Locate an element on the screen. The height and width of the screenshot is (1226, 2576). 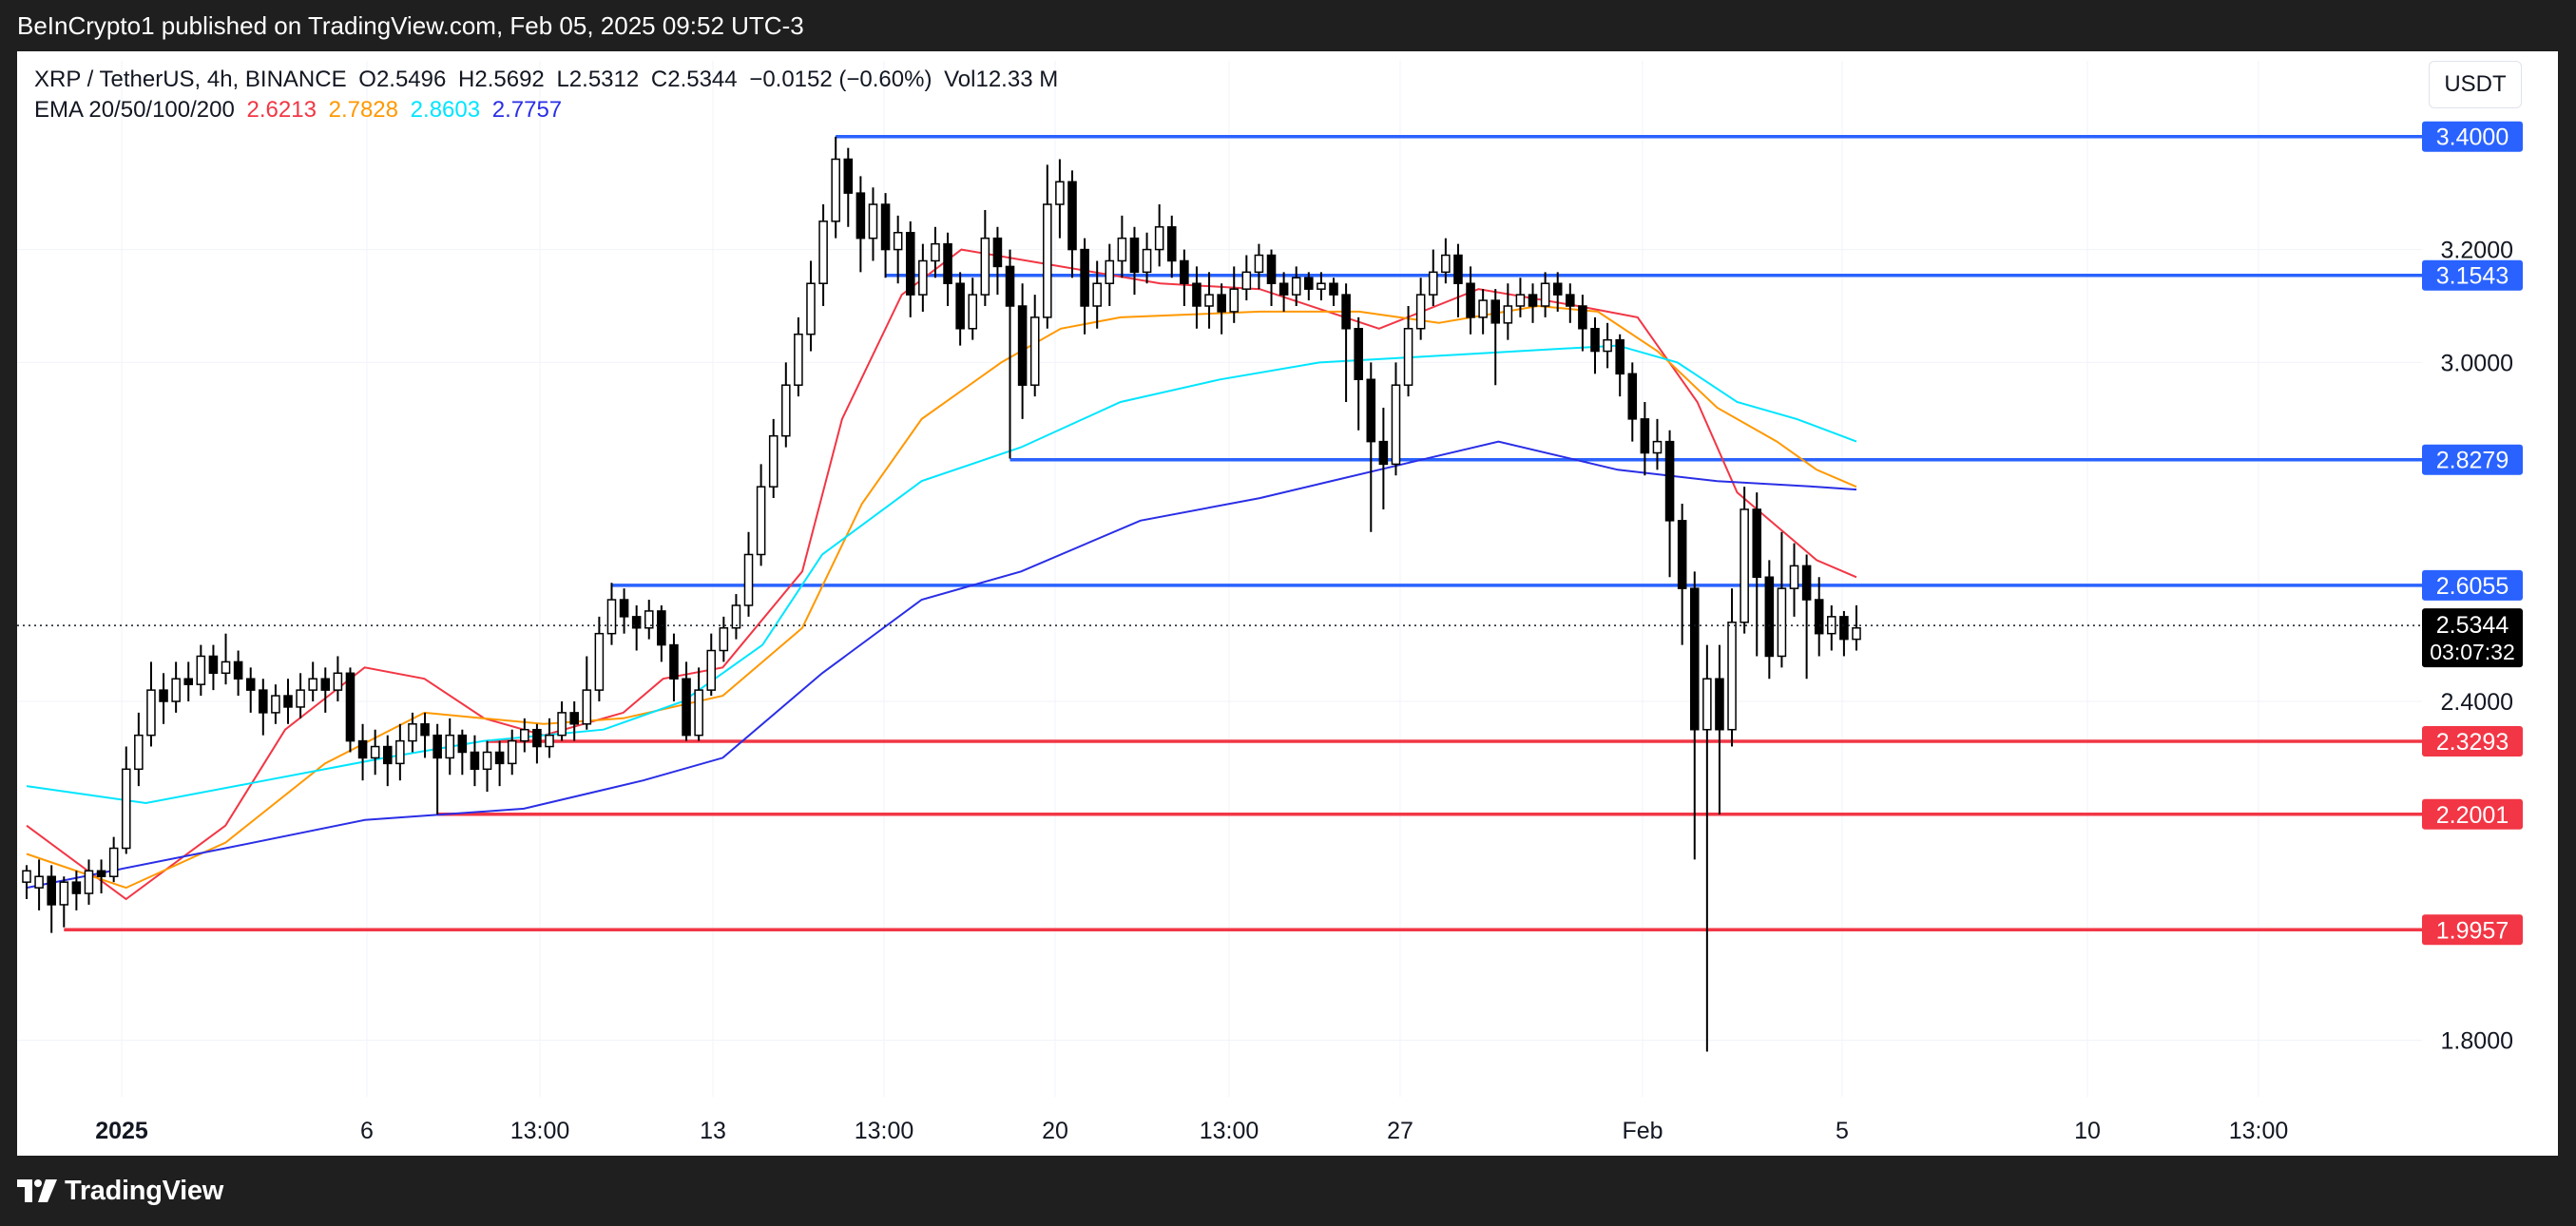
legend-low: L2.5312 is located at coordinates (597, 79).